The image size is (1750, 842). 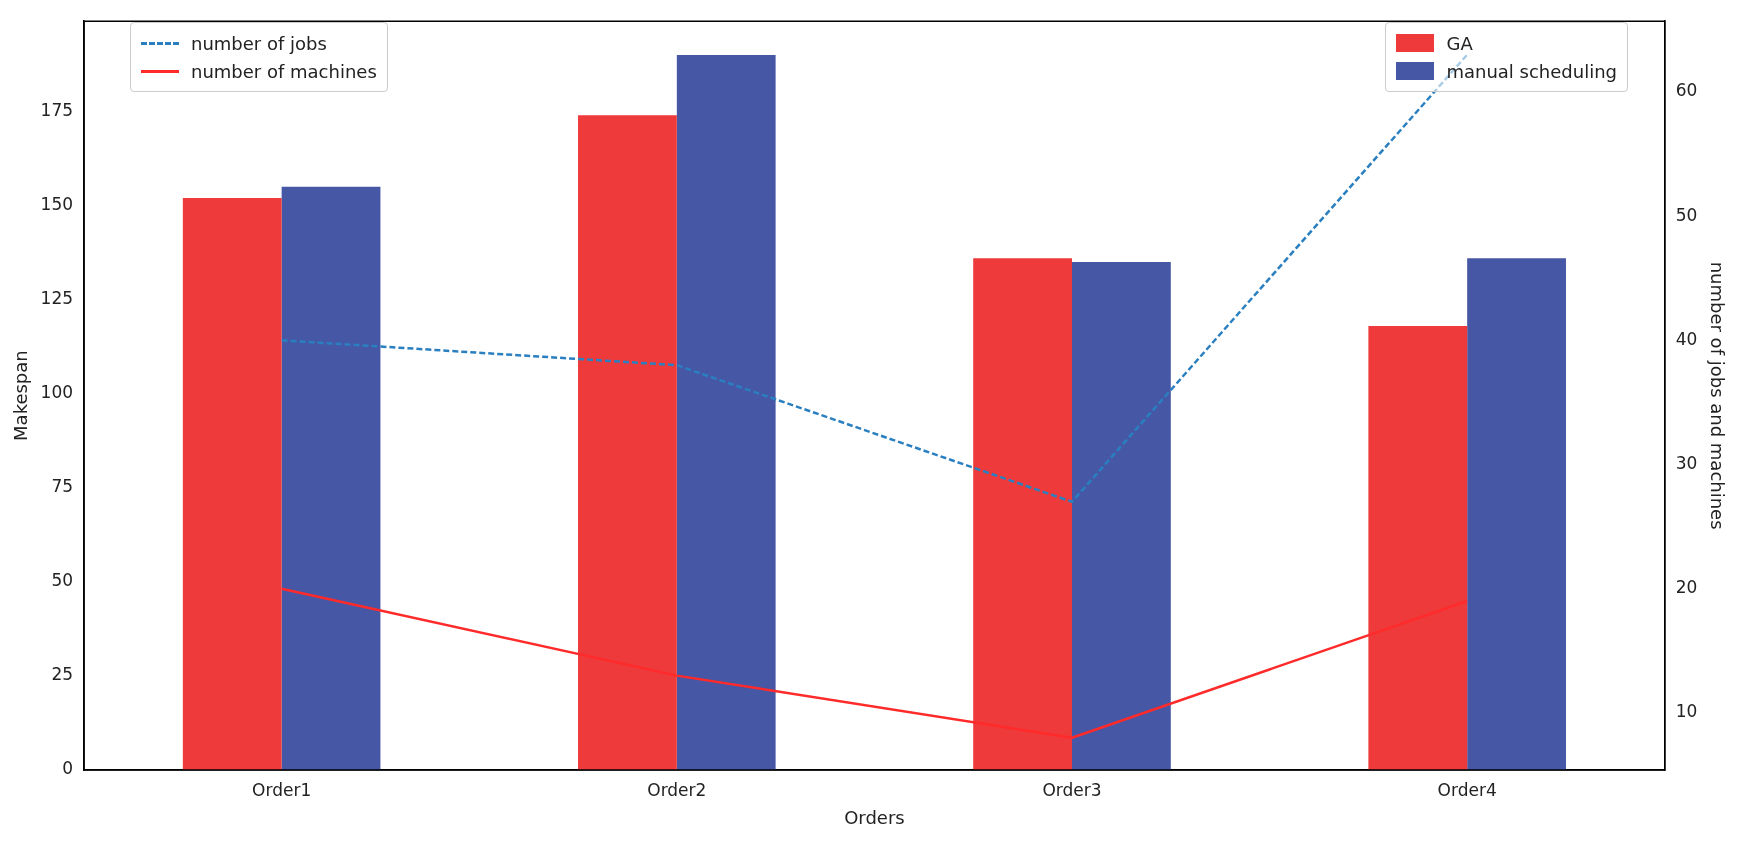 I want to click on legend-label: number of jobs, so click(x=259, y=43).